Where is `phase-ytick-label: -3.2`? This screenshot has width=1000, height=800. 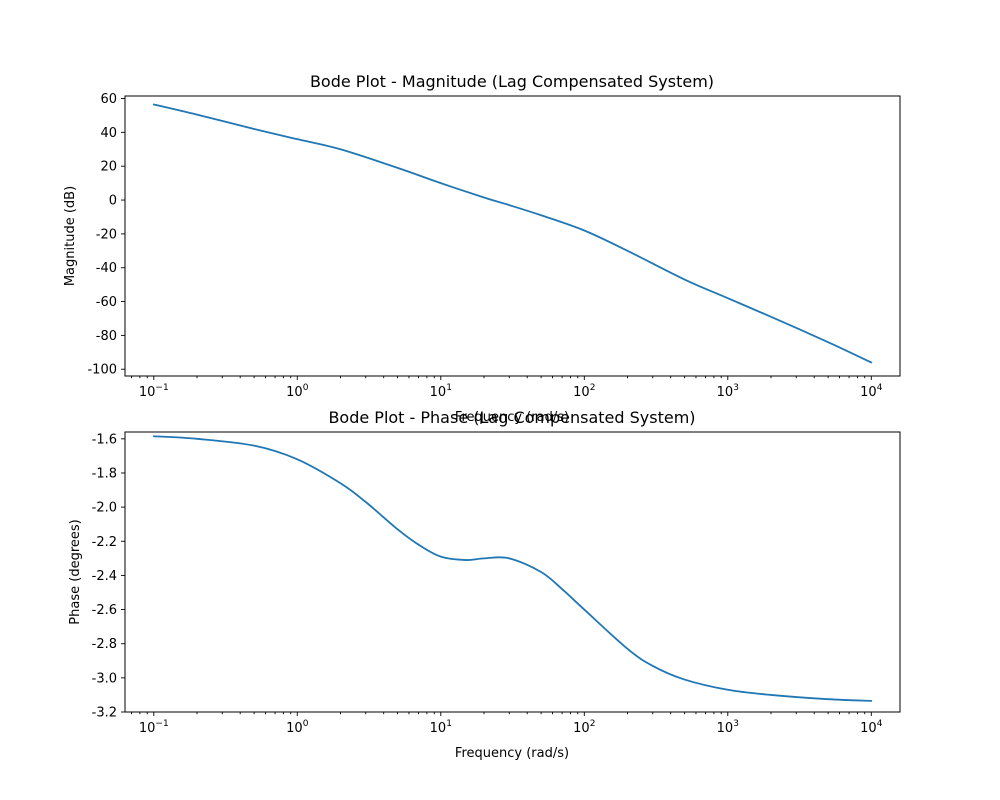
phase-ytick-label: -3.2 is located at coordinates (104, 713).